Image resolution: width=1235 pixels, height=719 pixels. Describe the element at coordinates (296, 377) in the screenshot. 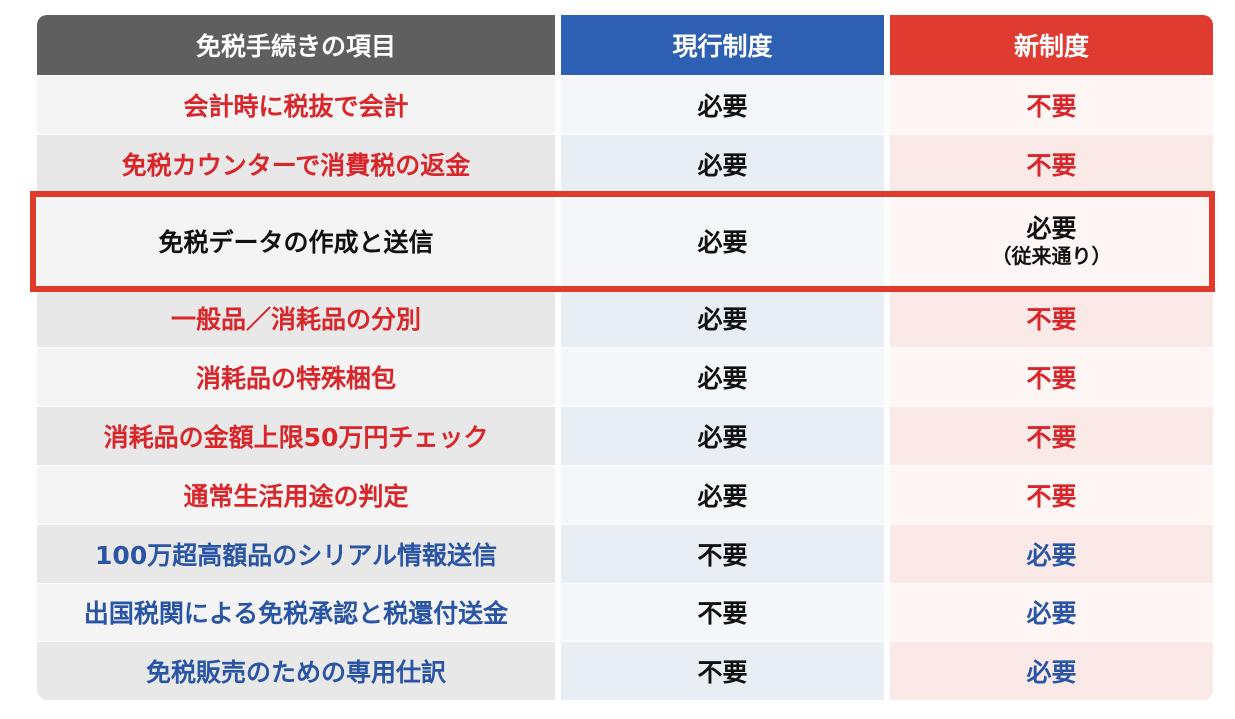

I see `row-item: 消耗品の特殊梱包` at that location.